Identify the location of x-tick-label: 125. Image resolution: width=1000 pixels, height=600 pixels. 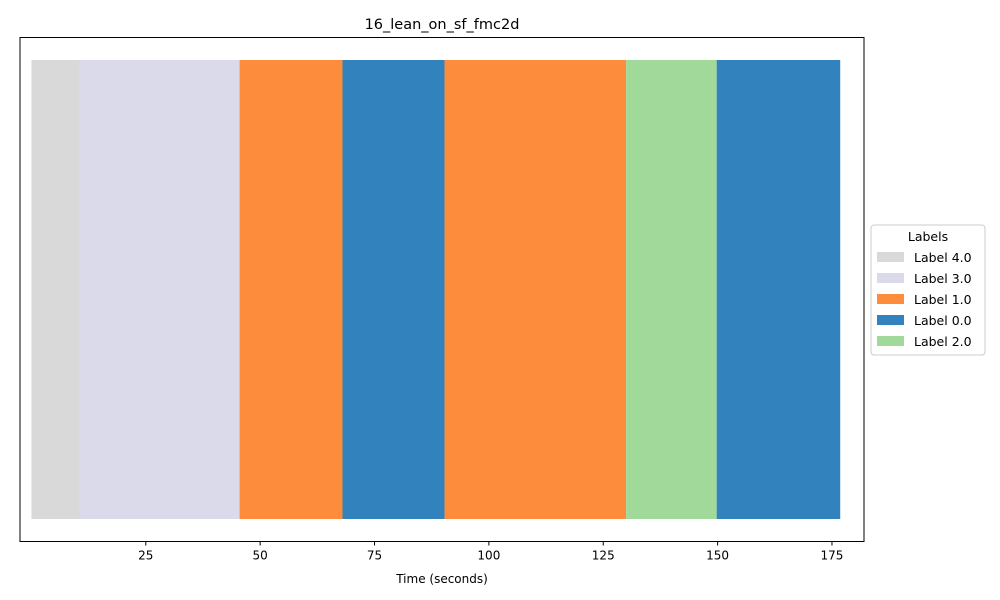
(603, 556).